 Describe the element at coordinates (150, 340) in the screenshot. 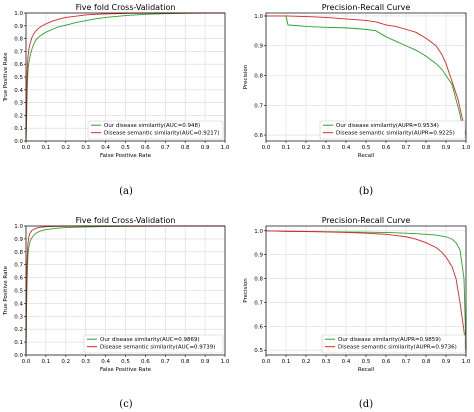

I see `legend-entry: Our disease similarity(AUC=0.9869)` at that location.